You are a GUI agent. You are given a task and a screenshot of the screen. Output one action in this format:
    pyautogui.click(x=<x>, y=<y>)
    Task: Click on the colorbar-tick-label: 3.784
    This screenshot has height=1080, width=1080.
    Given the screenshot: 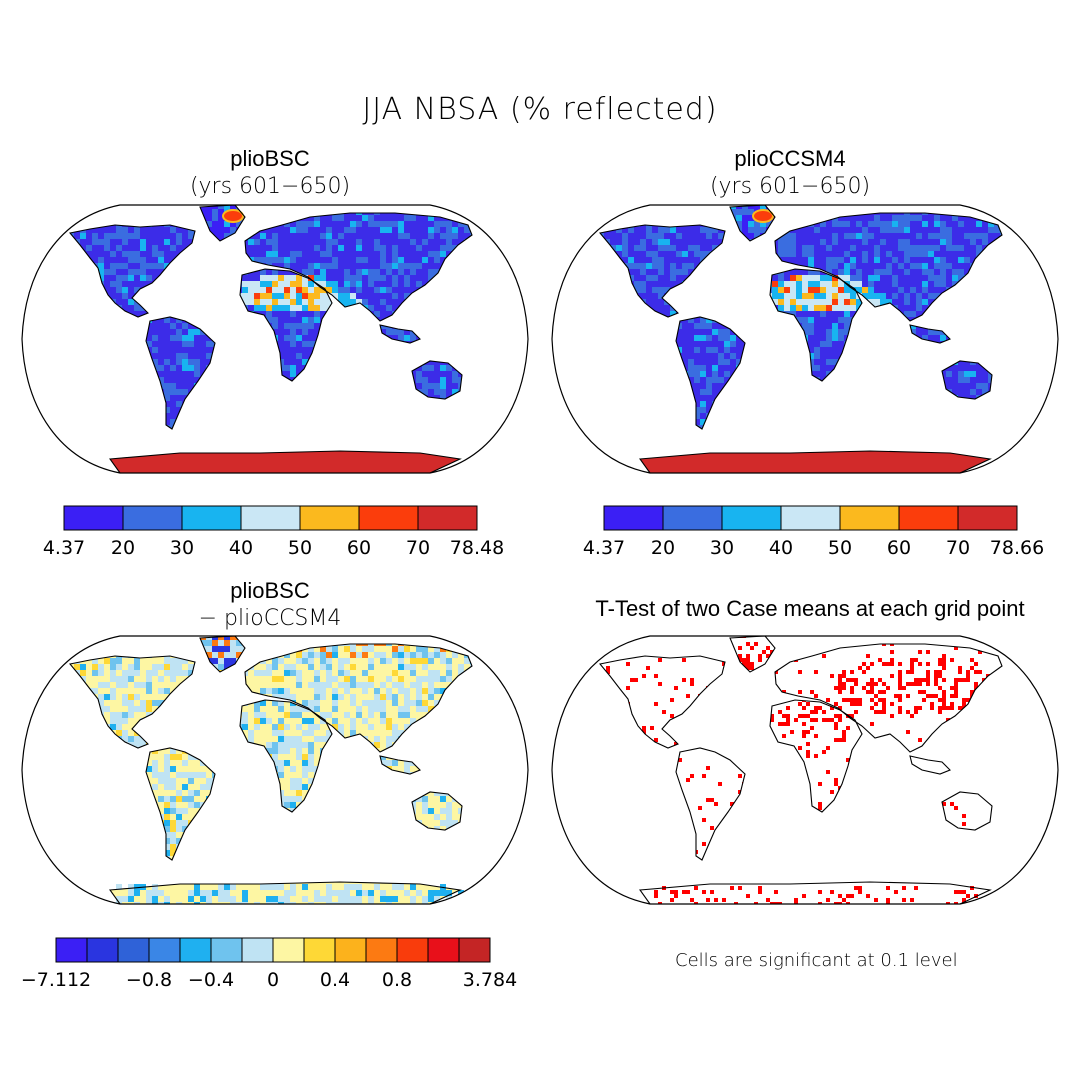 What is the action you would take?
    pyautogui.click(x=490, y=980)
    